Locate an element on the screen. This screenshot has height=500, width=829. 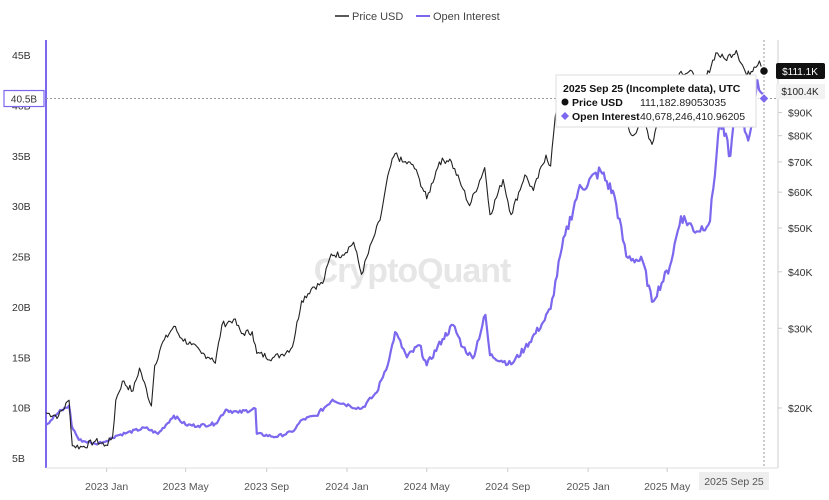
x-axis-hover-badge: 2025 Sep 25 is located at coordinates (734, 481).